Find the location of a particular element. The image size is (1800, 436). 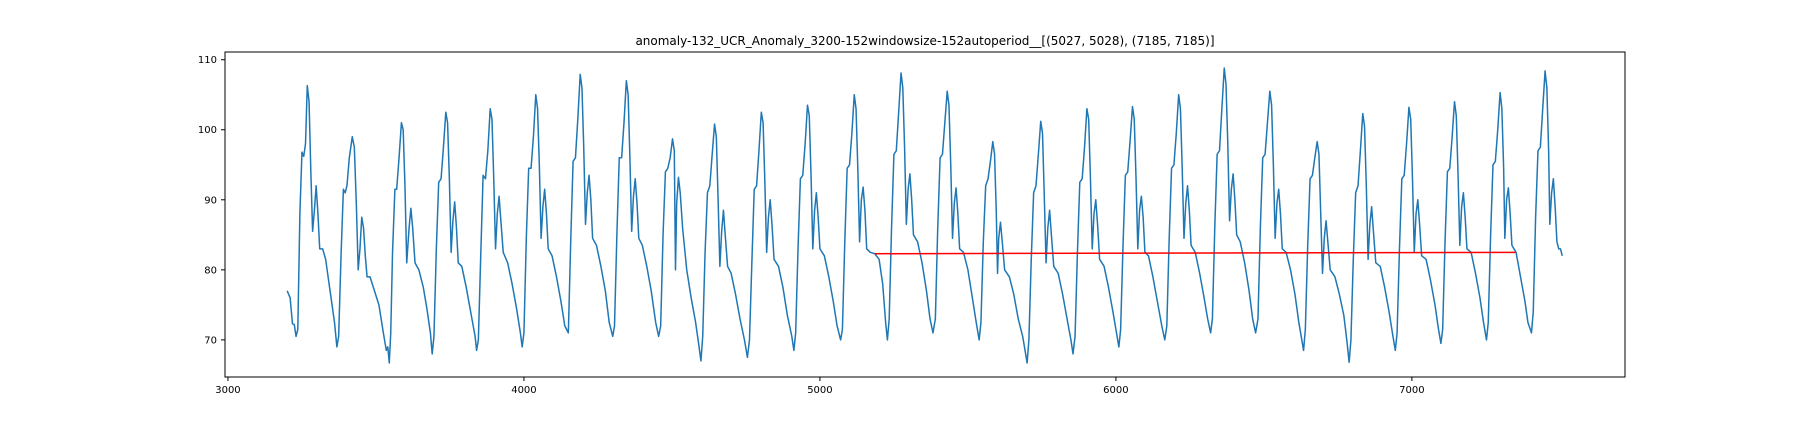

x-tick-label: 3000 is located at coordinates (227, 390).